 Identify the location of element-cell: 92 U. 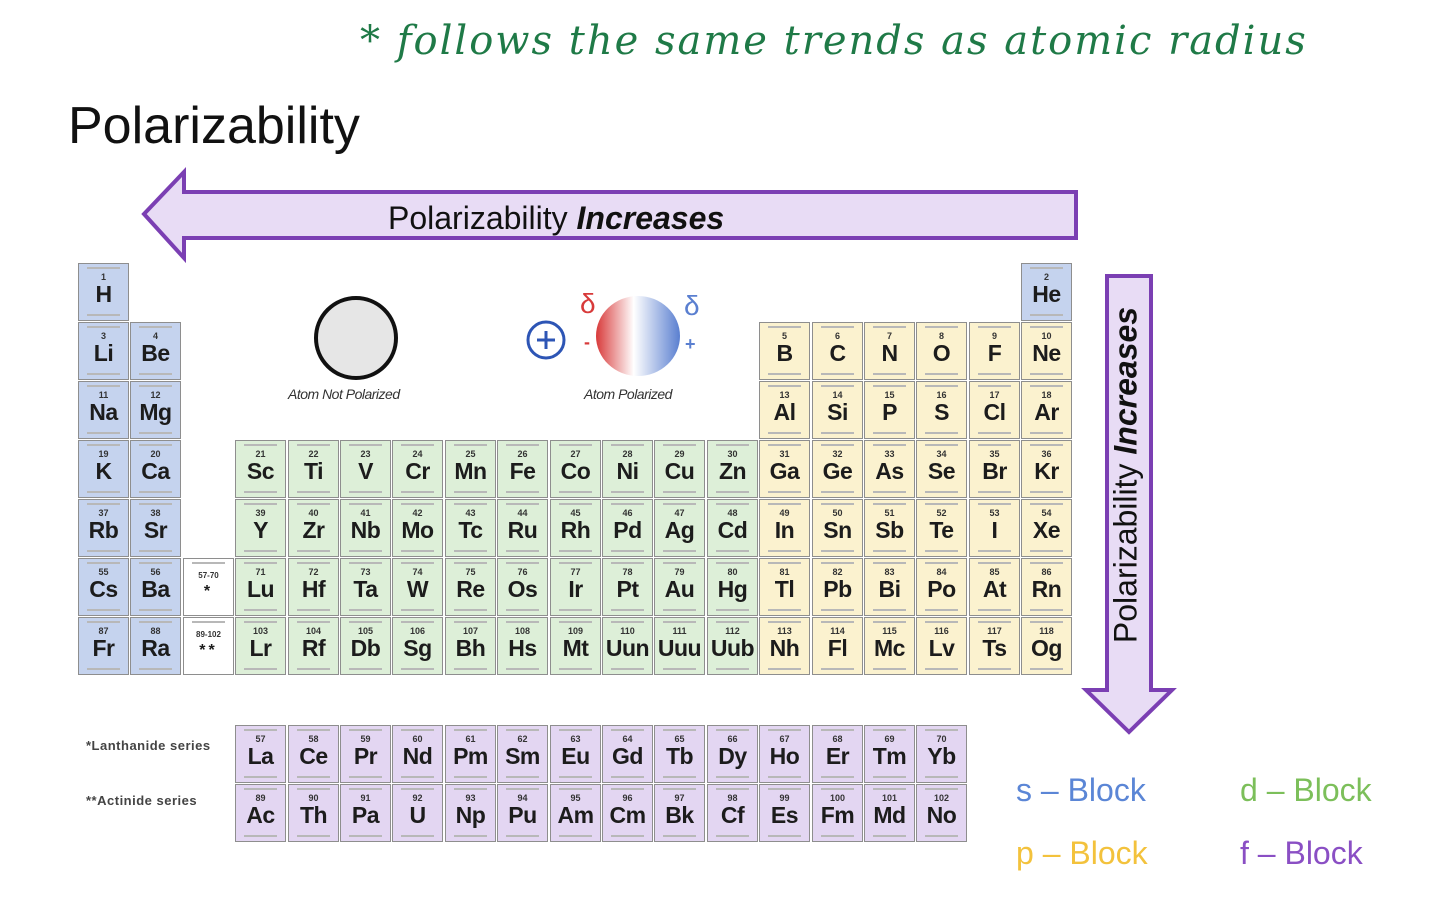
(417, 813).